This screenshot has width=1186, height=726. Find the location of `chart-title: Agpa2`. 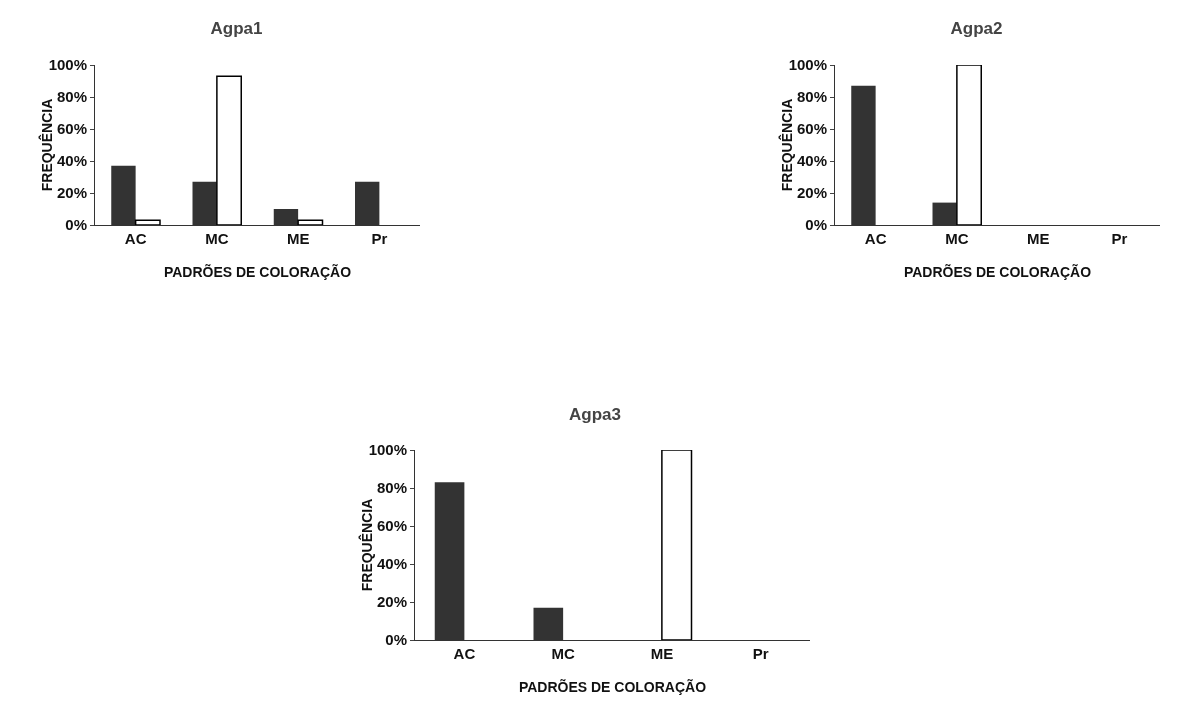

chart-title: Agpa2 is located at coordinates (976, 28).